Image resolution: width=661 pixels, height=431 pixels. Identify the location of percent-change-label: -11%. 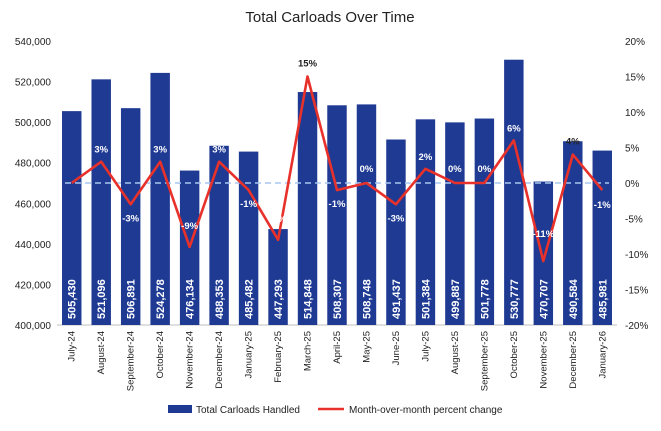
(543, 234).